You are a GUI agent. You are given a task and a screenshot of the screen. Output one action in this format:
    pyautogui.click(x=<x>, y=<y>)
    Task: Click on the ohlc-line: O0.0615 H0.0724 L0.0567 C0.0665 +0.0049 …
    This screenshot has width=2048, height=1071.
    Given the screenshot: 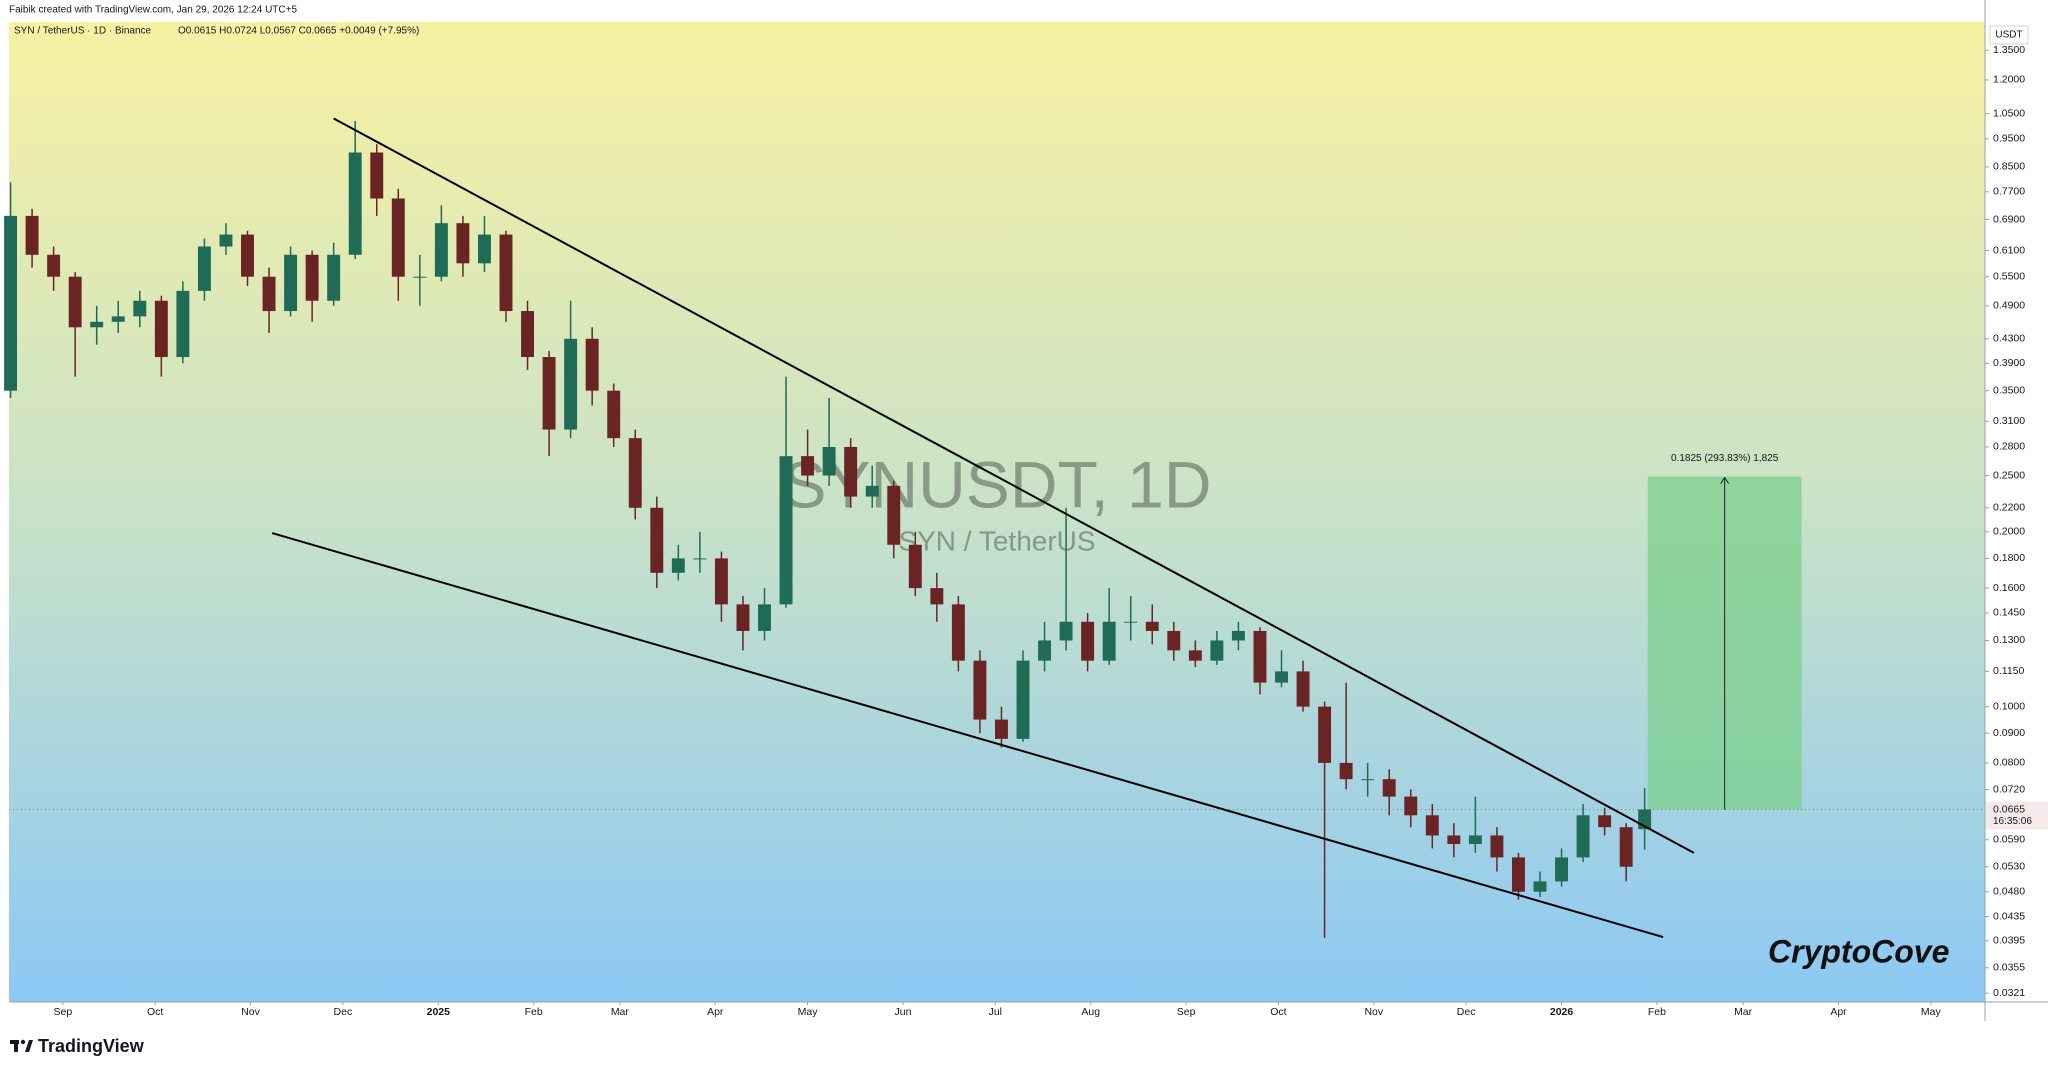 What is the action you would take?
    pyautogui.click(x=298, y=31)
    